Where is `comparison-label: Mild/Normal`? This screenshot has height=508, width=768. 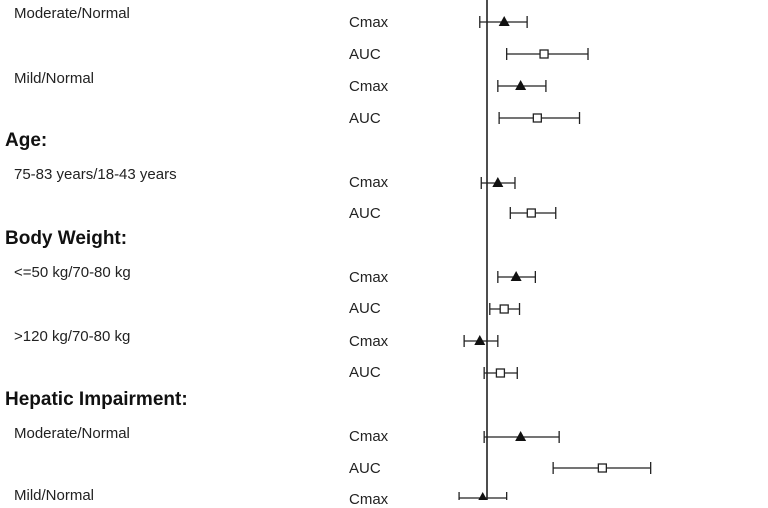 comparison-label: Mild/Normal is located at coordinates (54, 78).